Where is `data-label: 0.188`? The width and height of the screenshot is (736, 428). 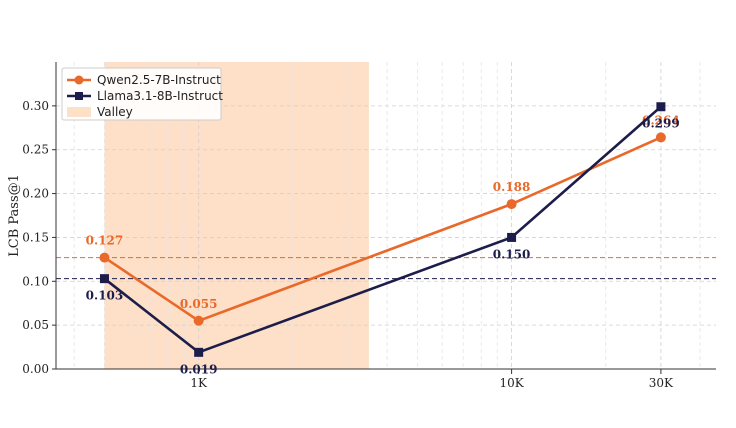
data-label: 0.188 is located at coordinates (512, 187).